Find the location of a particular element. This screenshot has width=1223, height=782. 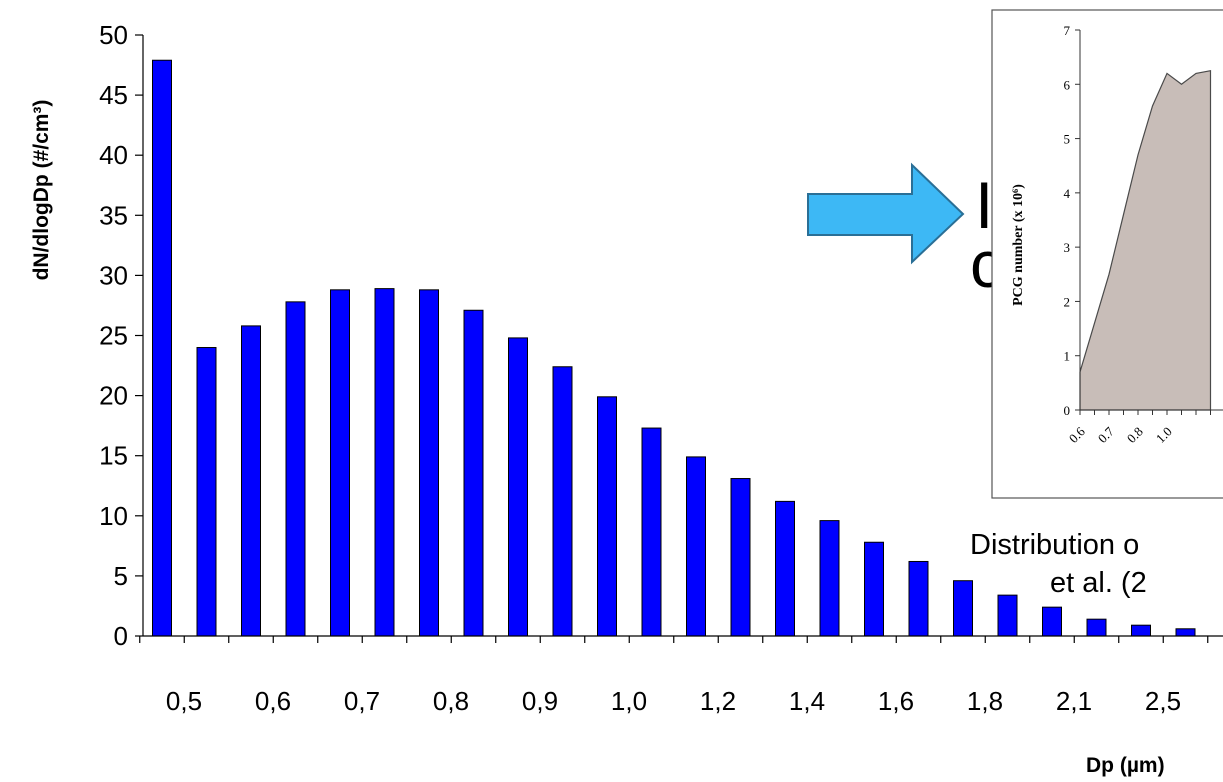

x-axis: 0,5 0,6 0,7 0,8 0,9 1,0 1,2 1,4 1,6 1,8 2,1 2,5 is located at coordinates (681, 675).